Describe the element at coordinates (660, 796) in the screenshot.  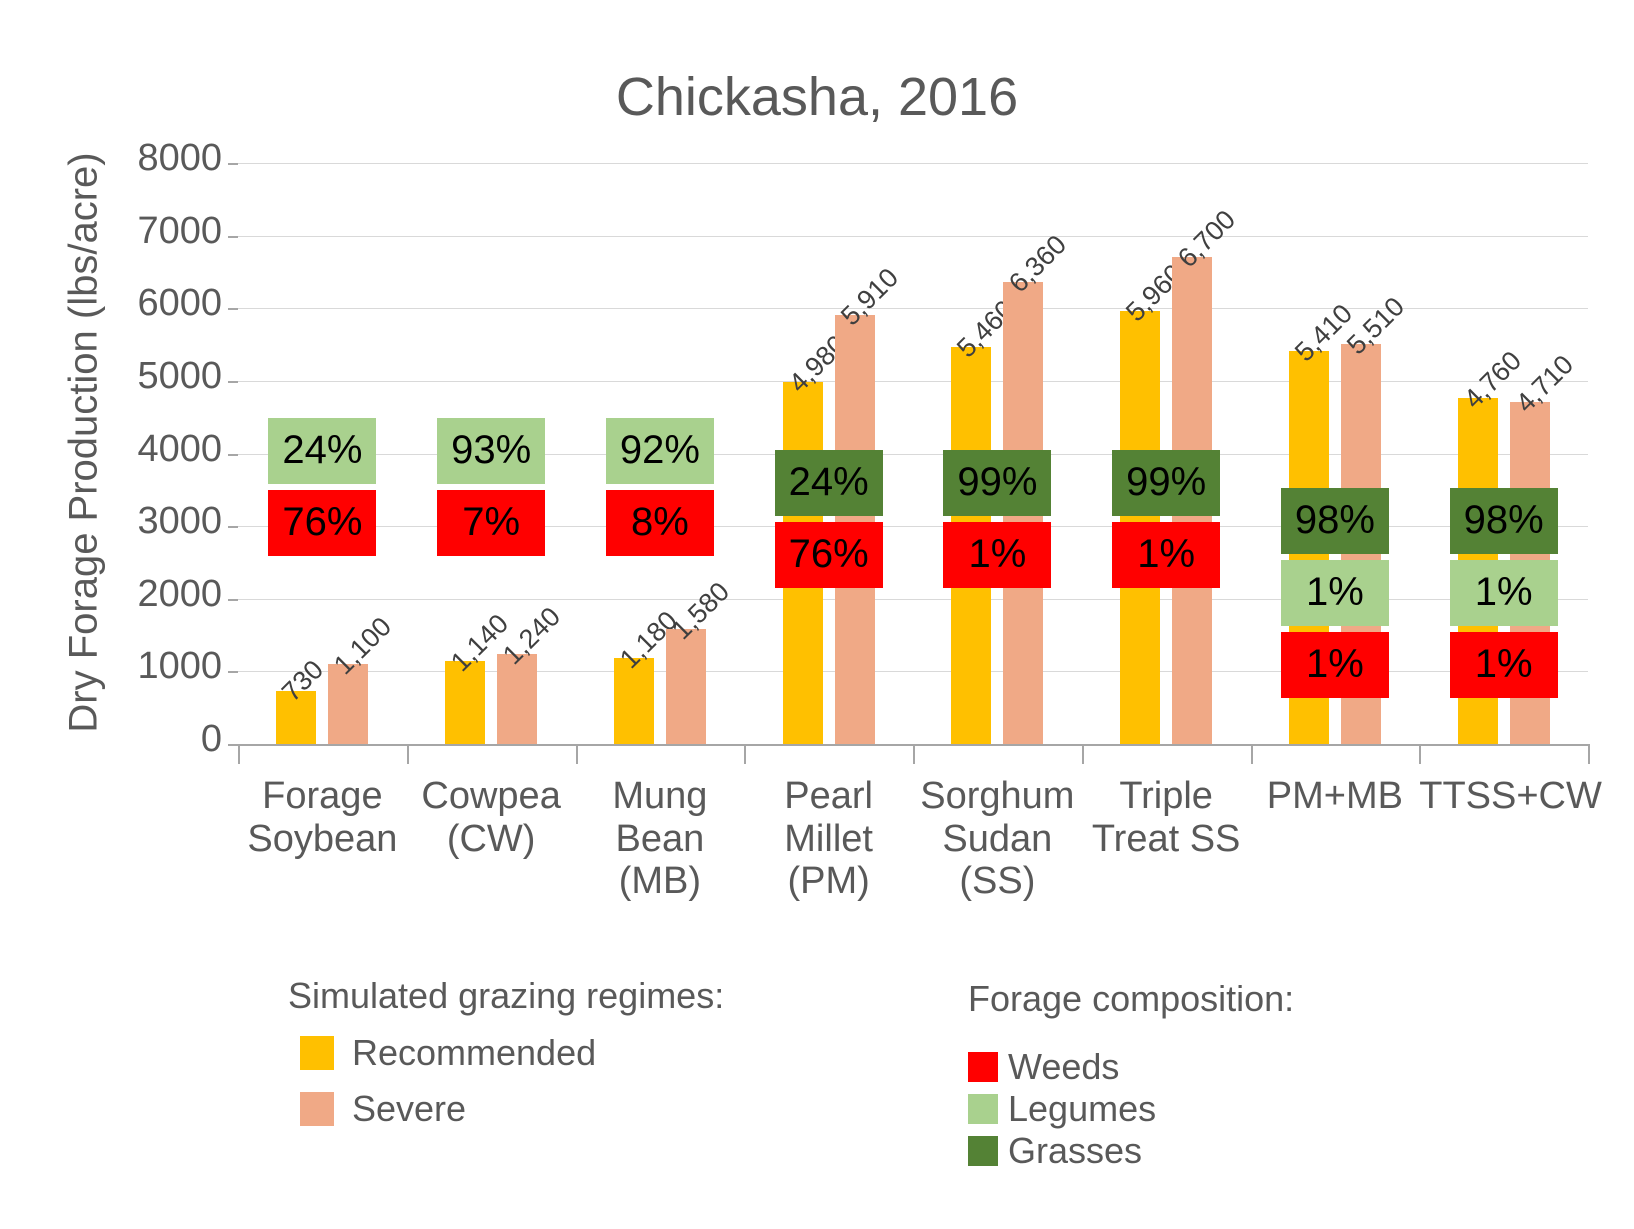
I see `category-label-line: Mung` at that location.